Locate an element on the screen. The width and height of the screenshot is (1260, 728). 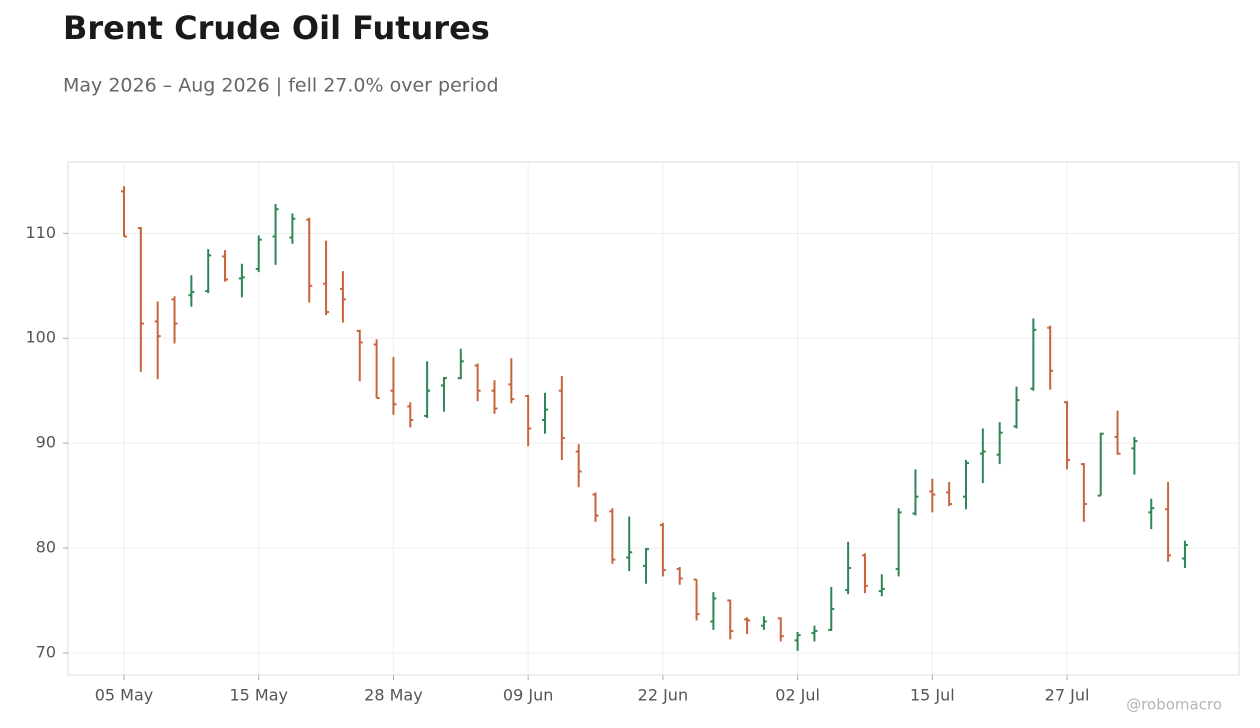
chart-title: Brent Crude Oil Futures is located at coordinates (276, 28).